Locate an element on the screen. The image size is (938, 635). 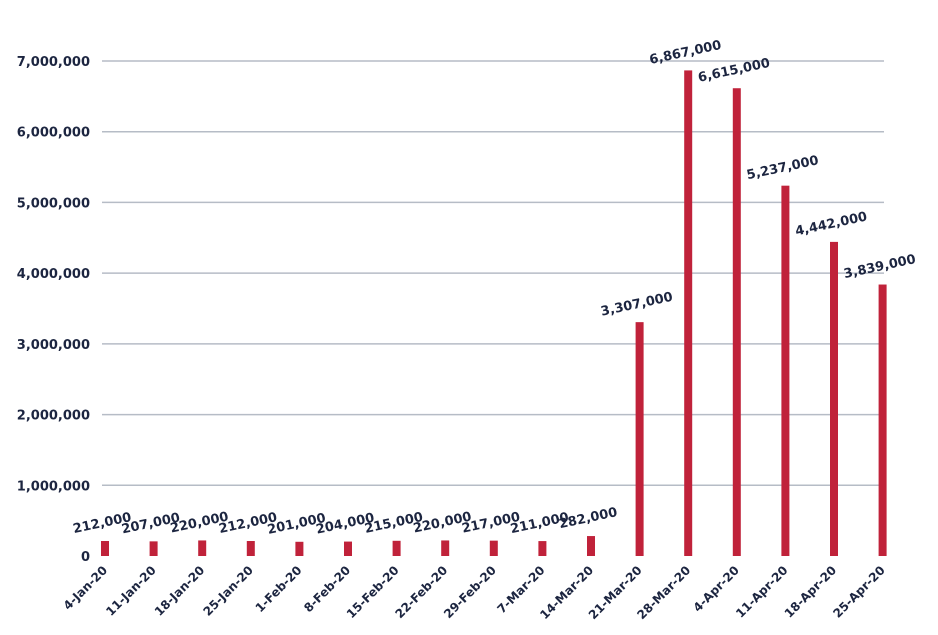
y-tick-label: 0 is located at coordinates (85, 557).